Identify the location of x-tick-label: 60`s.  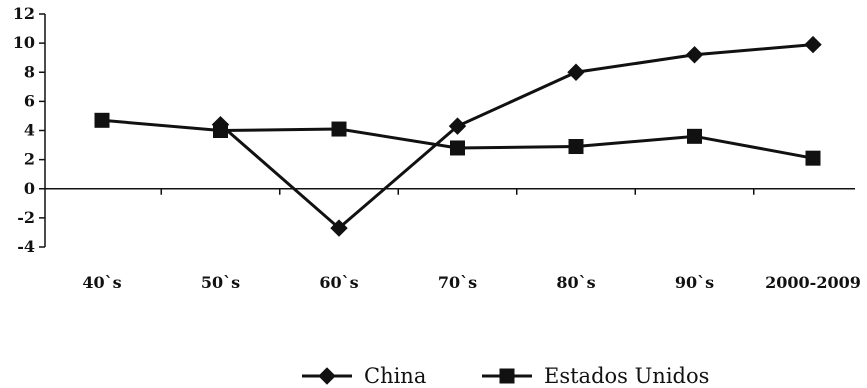
(338, 282).